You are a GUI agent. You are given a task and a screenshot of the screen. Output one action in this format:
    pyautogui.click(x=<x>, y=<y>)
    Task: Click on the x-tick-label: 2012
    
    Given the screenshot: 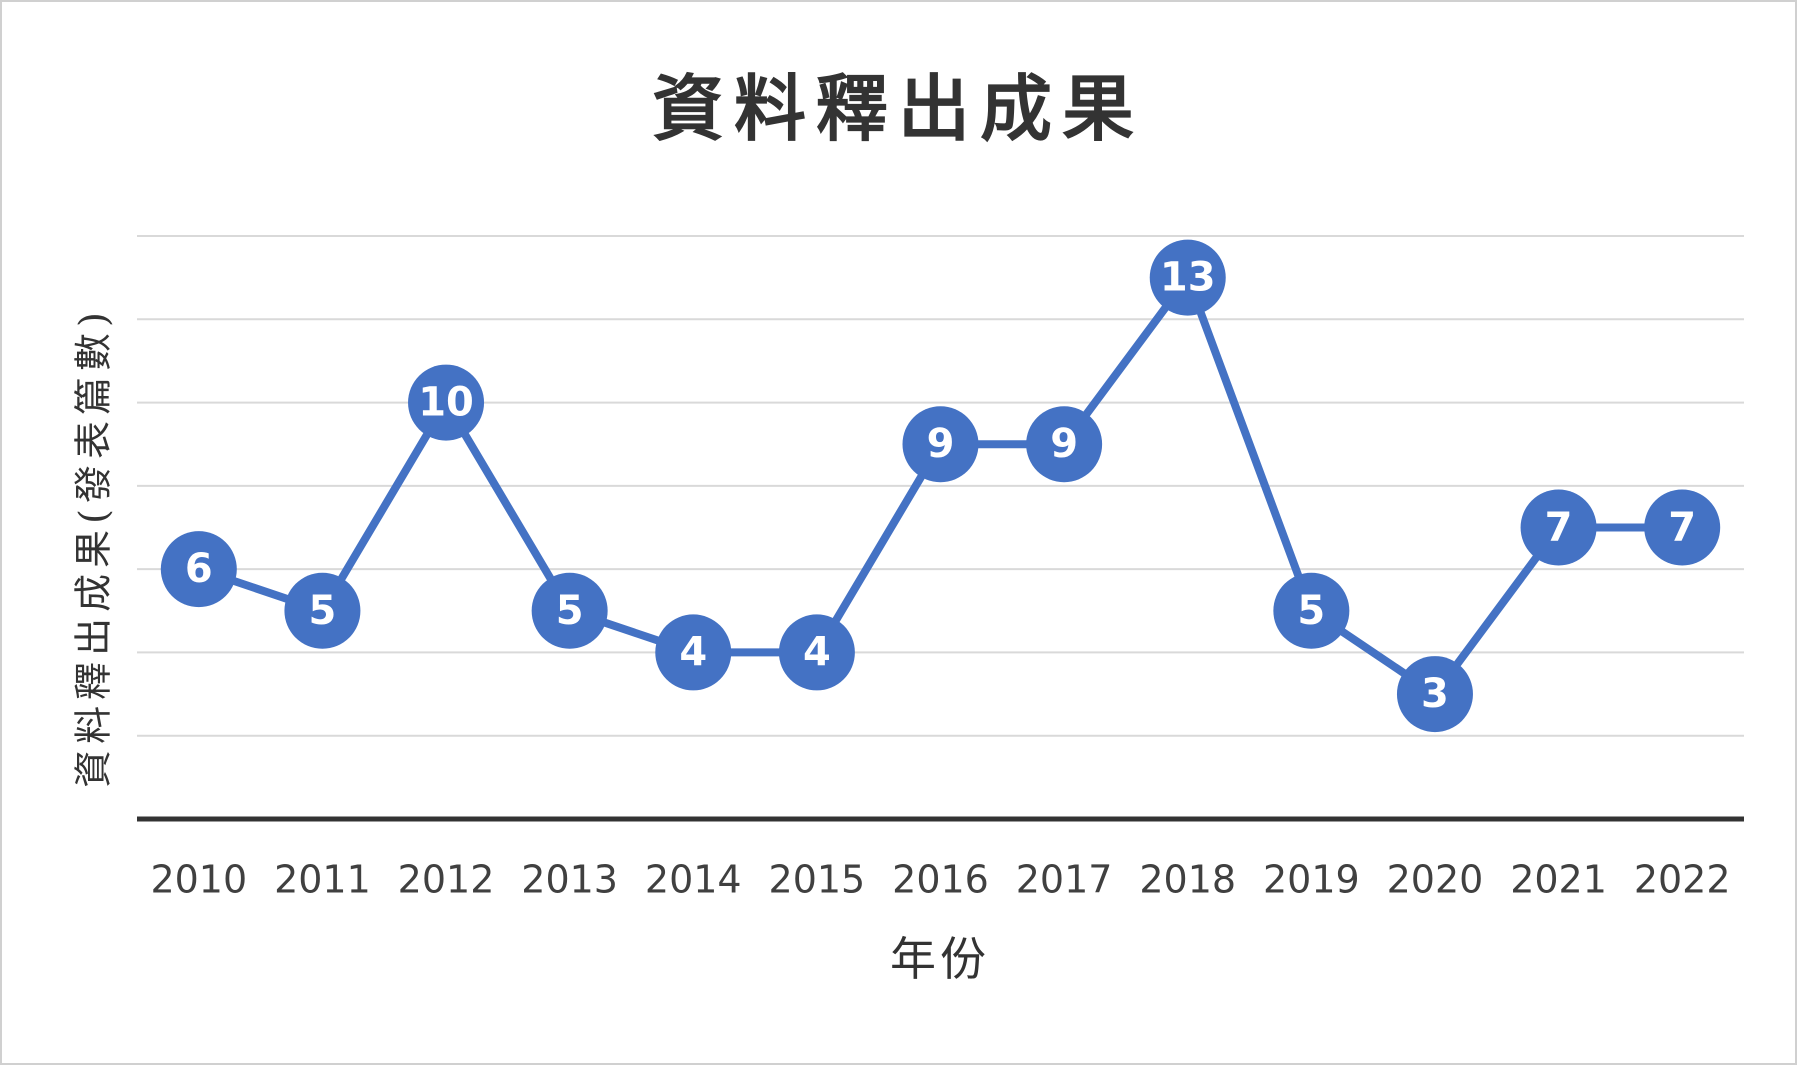 What is the action you would take?
    pyautogui.click(x=446, y=880)
    